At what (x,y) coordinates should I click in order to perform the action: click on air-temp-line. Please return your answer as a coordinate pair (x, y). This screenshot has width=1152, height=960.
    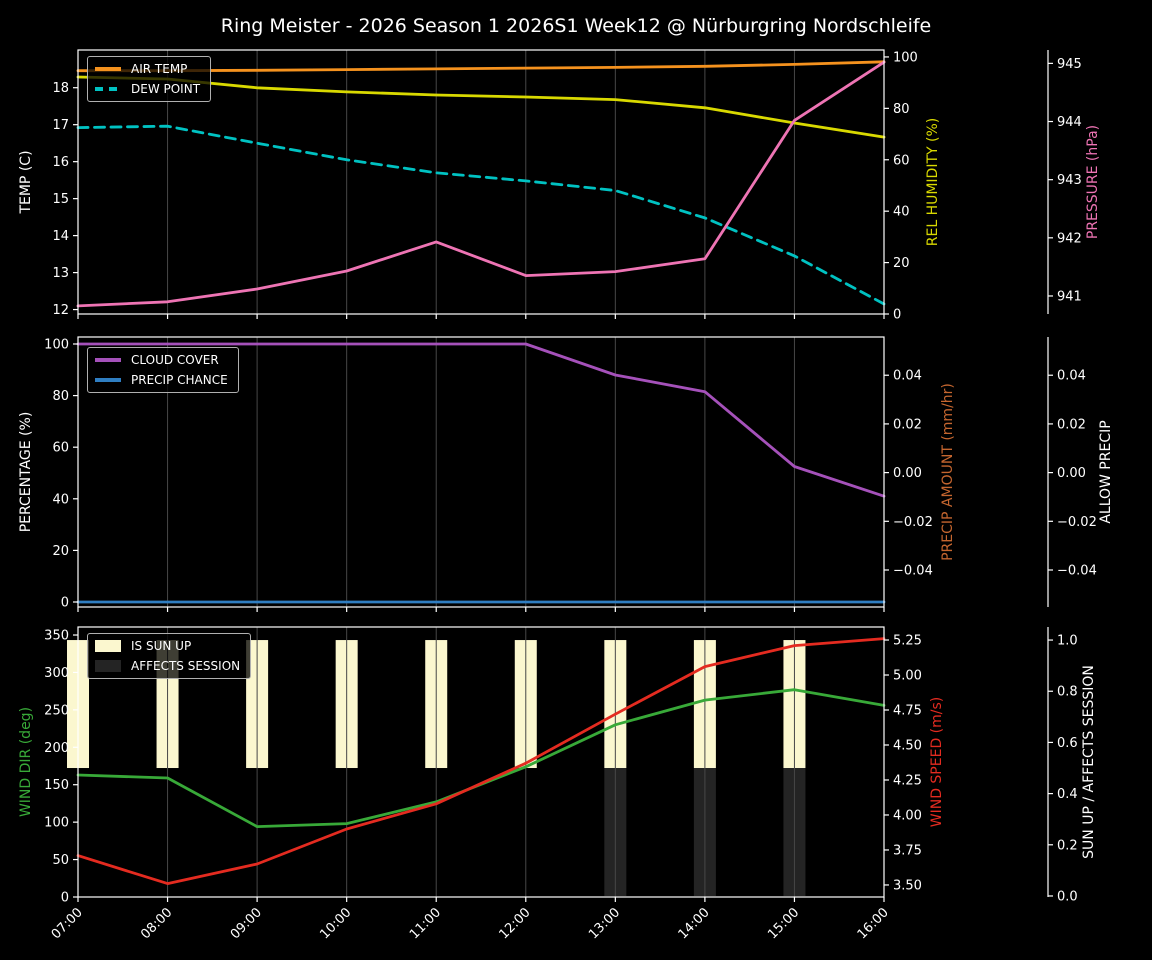
    Looking at the image, I should click on (481, 66).